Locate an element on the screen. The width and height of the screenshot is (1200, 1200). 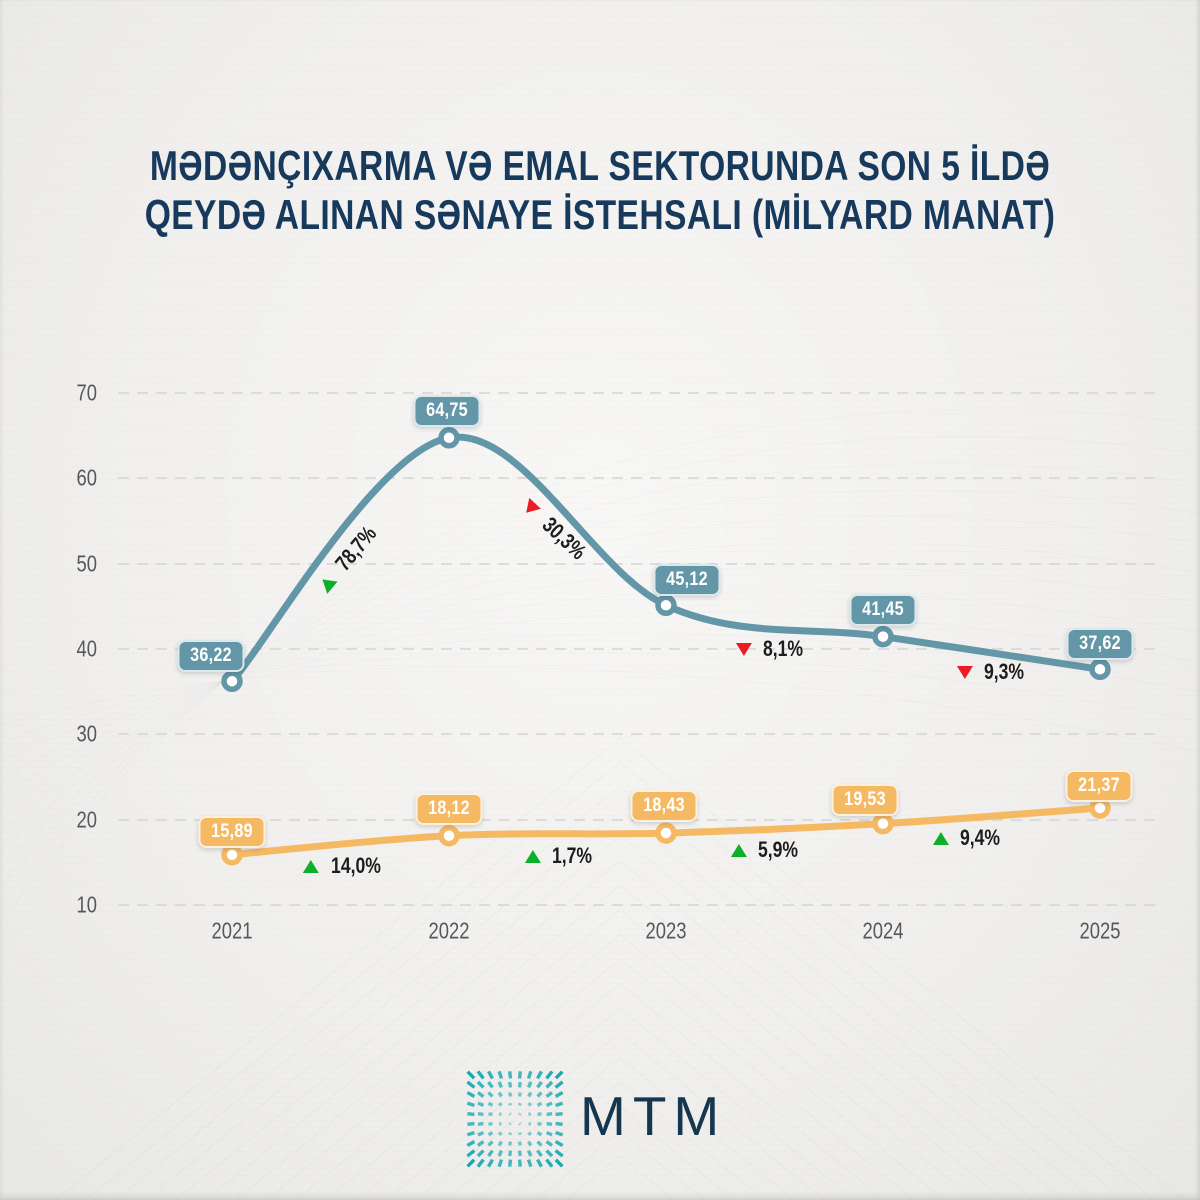
change-percent: 5,9% is located at coordinates (778, 849).